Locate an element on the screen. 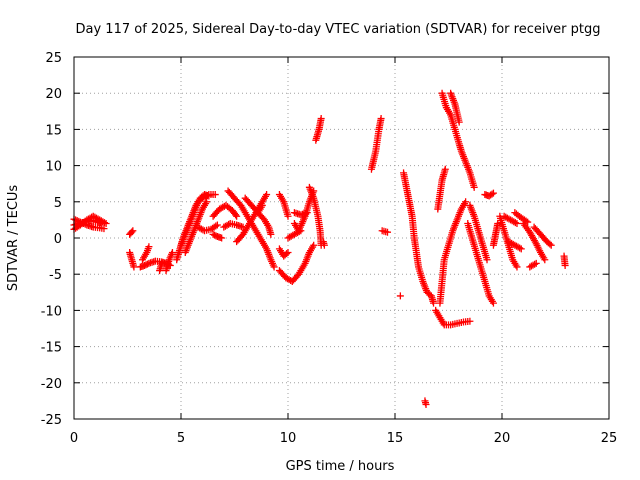  y-tick-label: 25 is located at coordinates (53, 58).